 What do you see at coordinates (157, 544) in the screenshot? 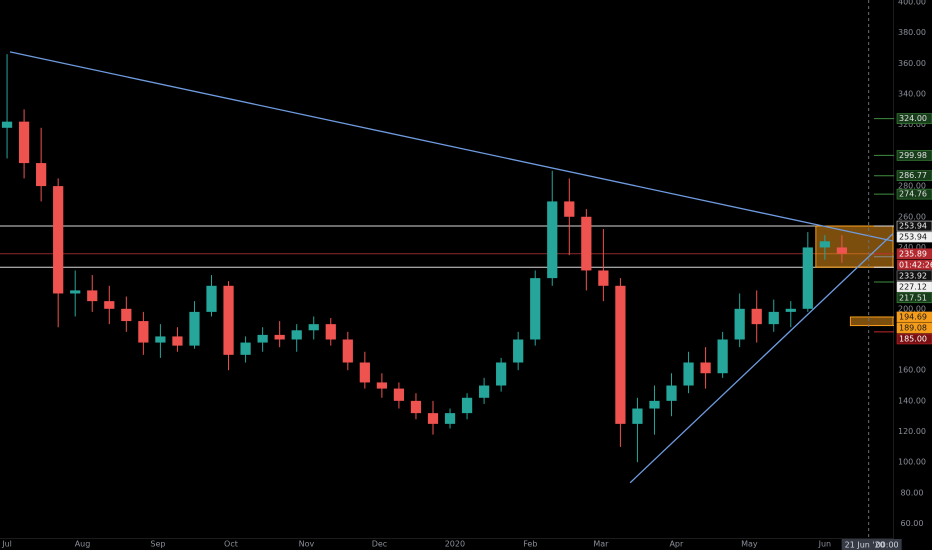
I see `x-tick-label: Sep` at bounding box center [157, 544].